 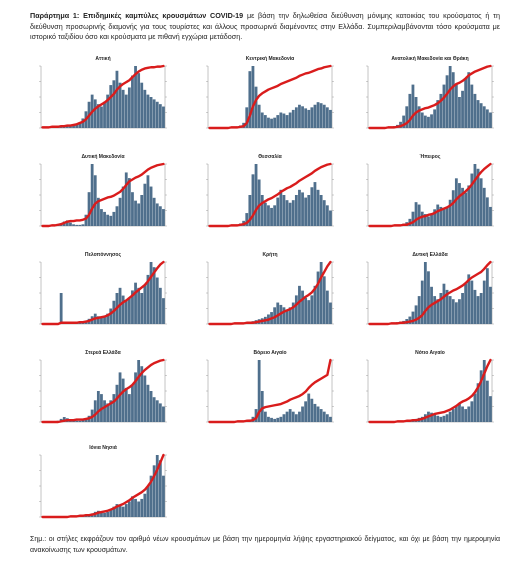 What do you see at coordinates (103, 59) in the screenshot?
I see `panel-title: Αττική` at bounding box center [103, 59].